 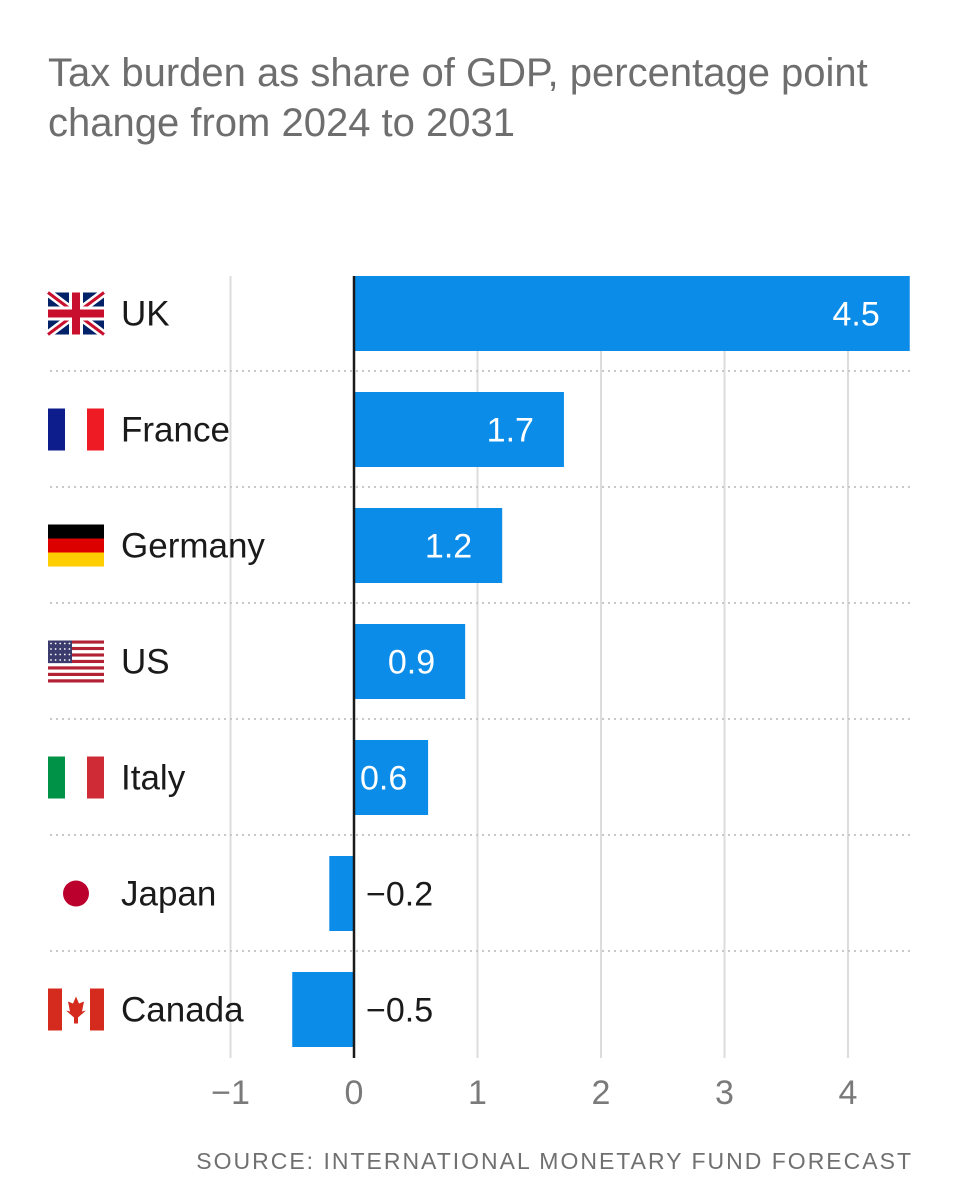 I want to click on value-label-germany: 1.2, so click(x=448, y=547).